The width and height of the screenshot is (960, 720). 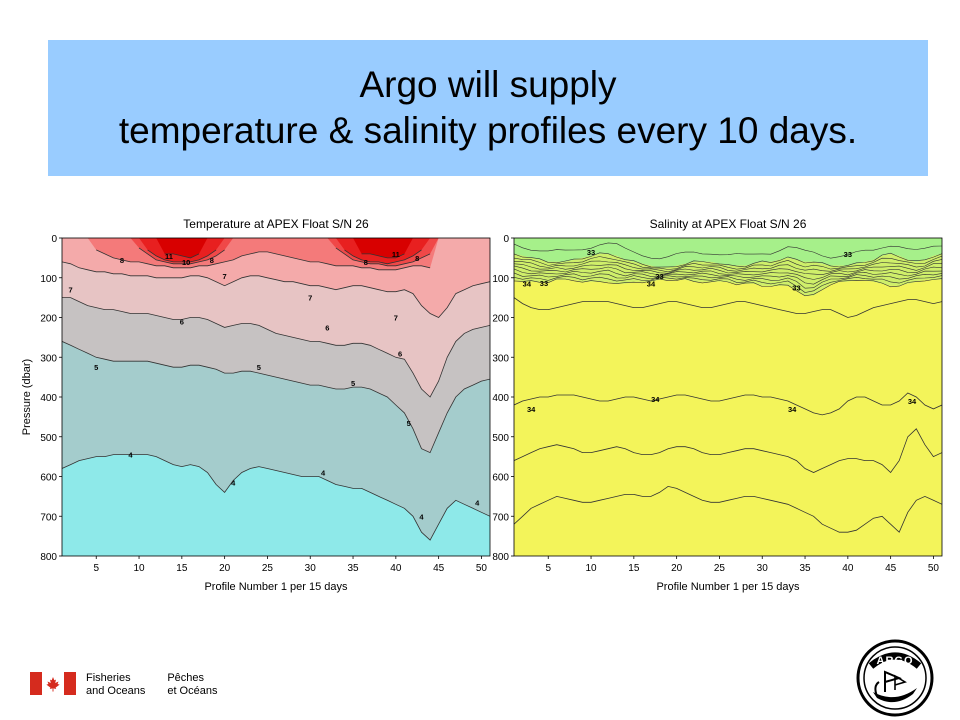 I want to click on x-axis-label: Profile Number 1 per 15 days, so click(x=276, y=587).